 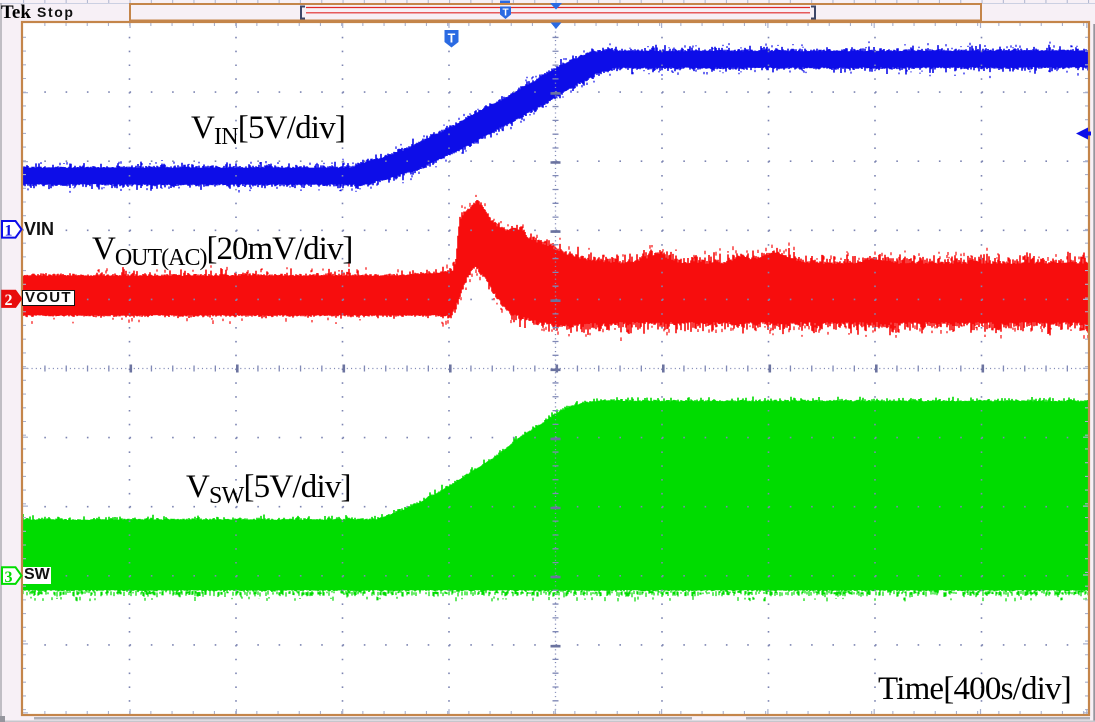 I want to click on svg-text: 3, so click(x=9, y=577).